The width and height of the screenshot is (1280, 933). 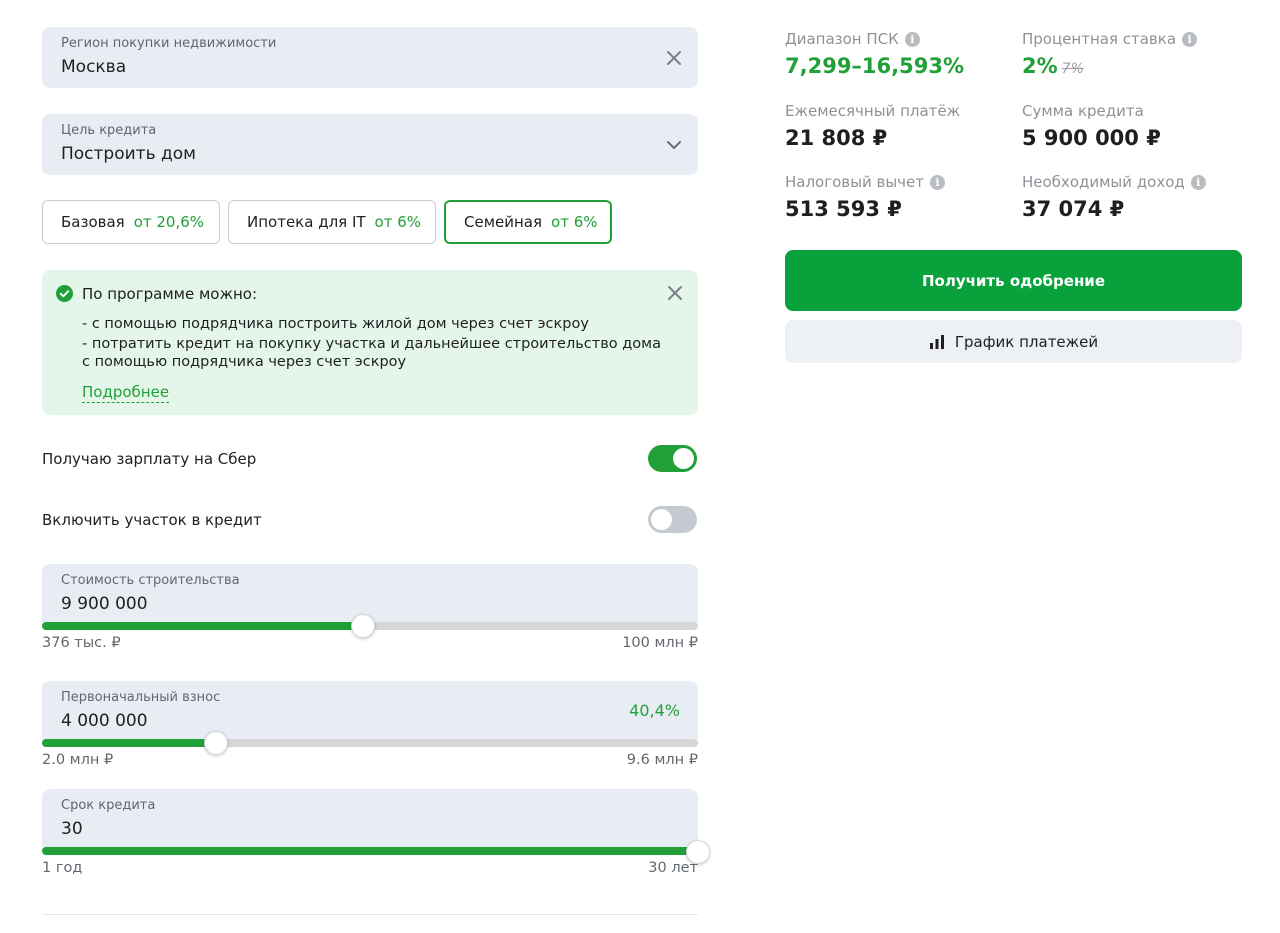 I want to click on psk-value: 7,299–16,593%, so click(x=875, y=66).